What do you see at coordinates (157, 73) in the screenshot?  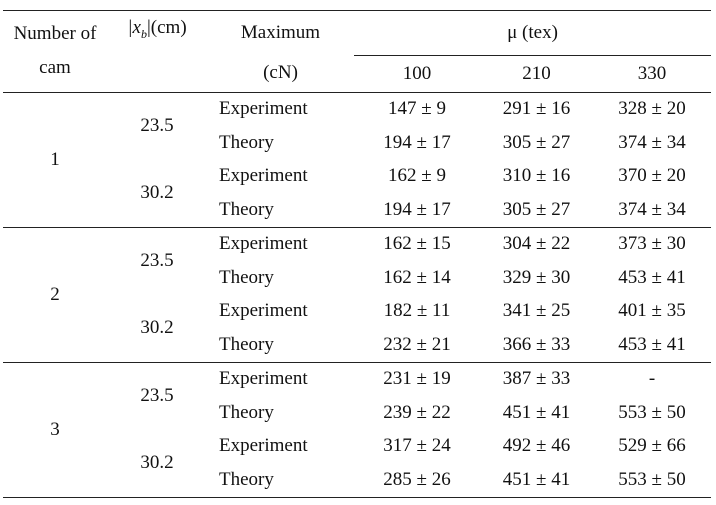 I see `header-distance-blank` at bounding box center [157, 73].